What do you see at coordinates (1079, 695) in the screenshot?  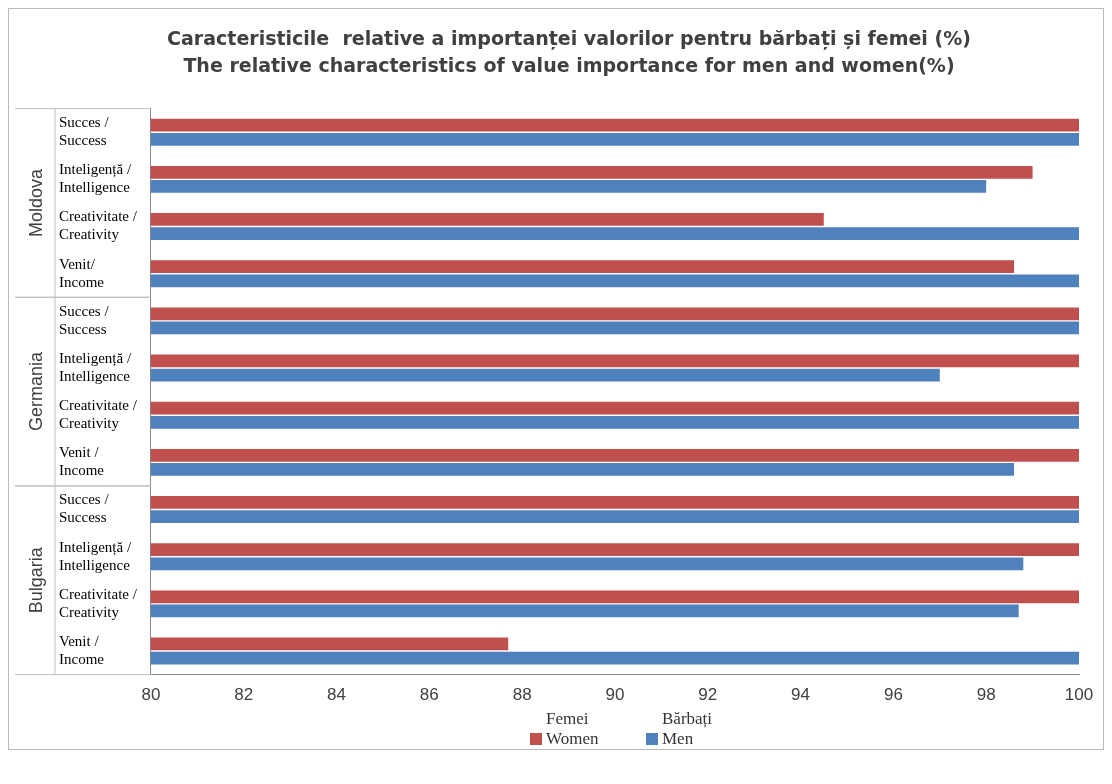 I see `x-tick-label: 100` at bounding box center [1079, 695].